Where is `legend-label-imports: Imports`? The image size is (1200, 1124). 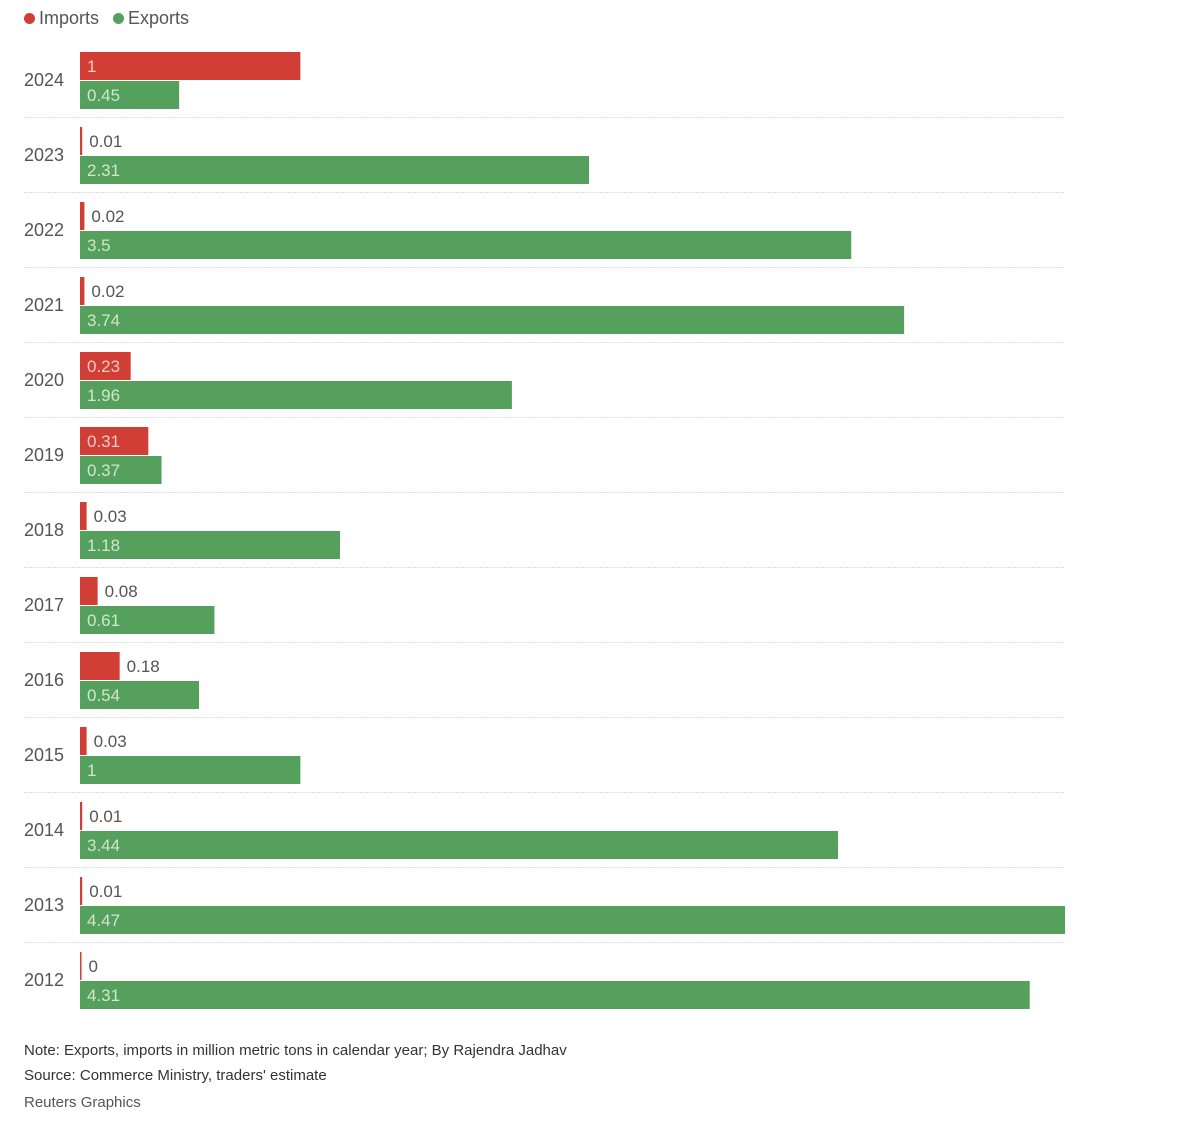
legend-label-imports: Imports is located at coordinates (69, 18).